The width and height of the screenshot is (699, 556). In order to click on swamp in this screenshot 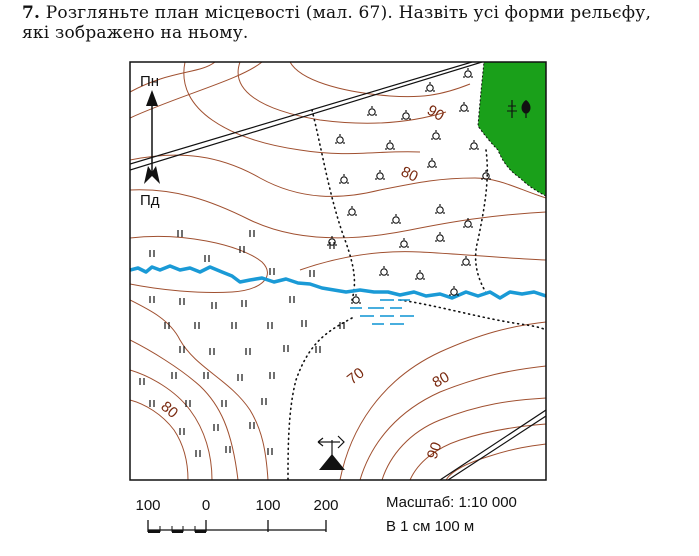, I will do `click(382, 312)`.